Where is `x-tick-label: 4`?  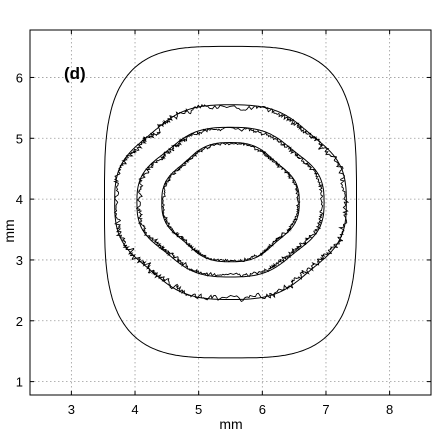
x-tick-label: 4 is located at coordinates (134, 409).